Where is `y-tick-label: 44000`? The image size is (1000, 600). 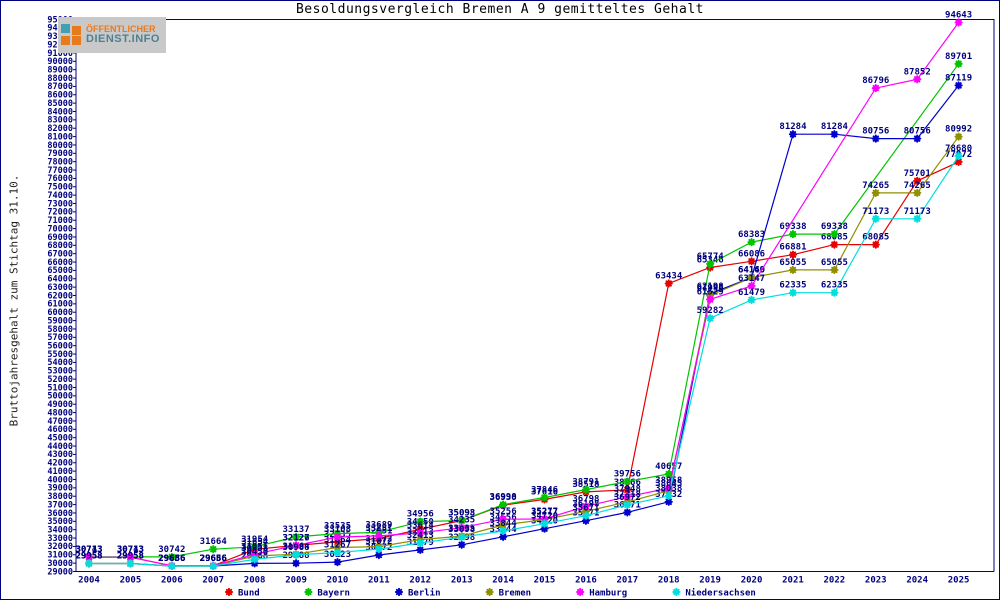 y-tick-label: 44000 is located at coordinates (60, 447).